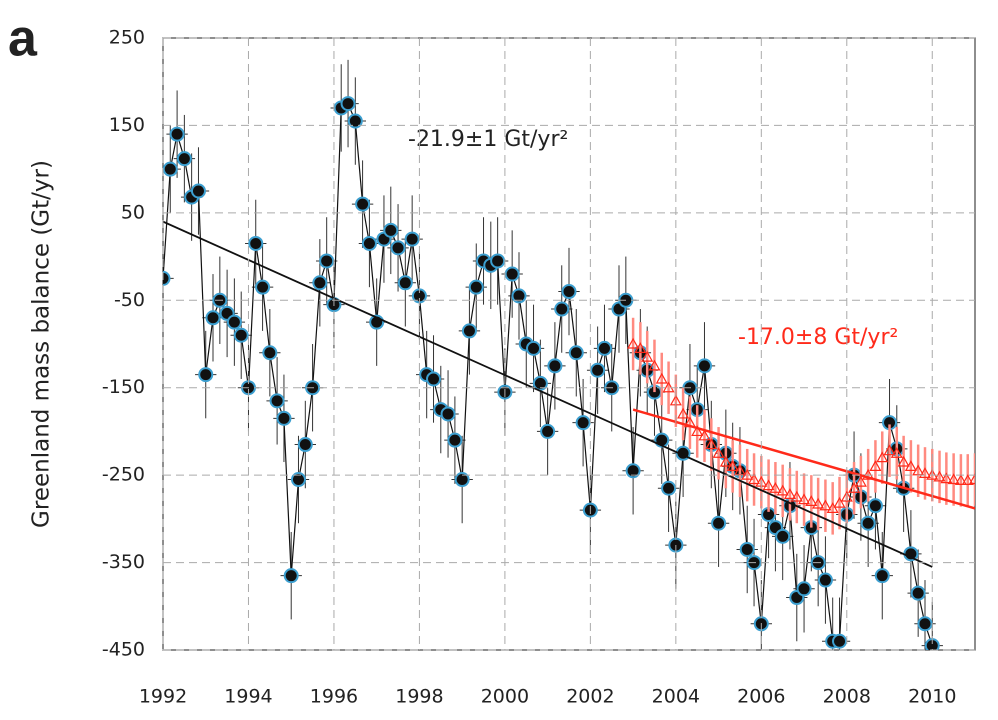 This screenshot has width=998, height=720. Describe the element at coordinates (42, 344) in the screenshot. I see `y-axis-label: Greenland mass balance (Gt/yr)` at that location.